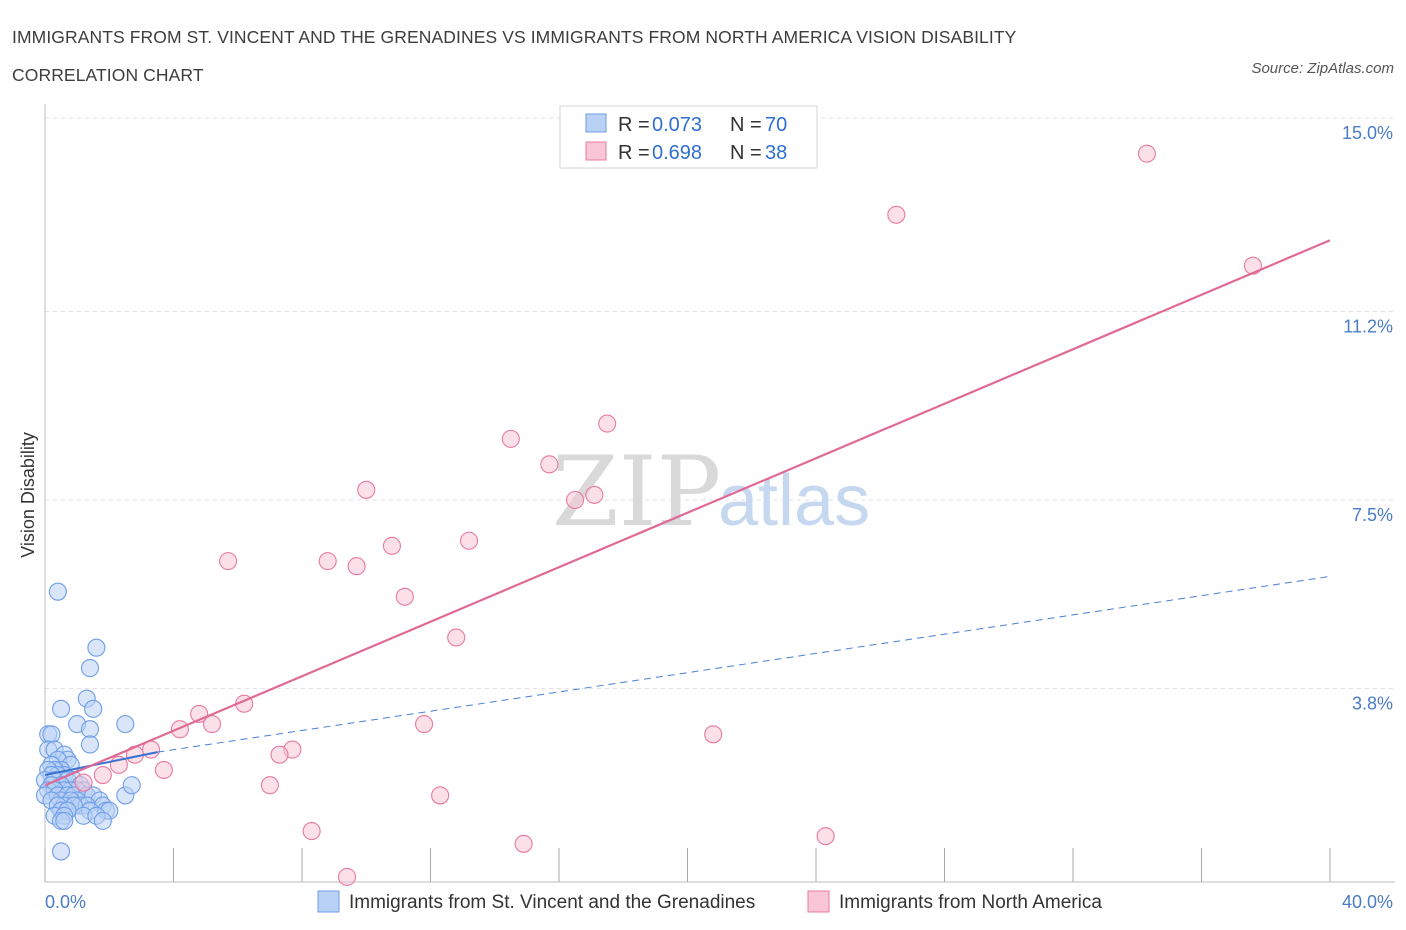  What do you see at coordinates (1372, 703) in the screenshot?
I see `y-tick-label: 3.8%` at bounding box center [1372, 703].